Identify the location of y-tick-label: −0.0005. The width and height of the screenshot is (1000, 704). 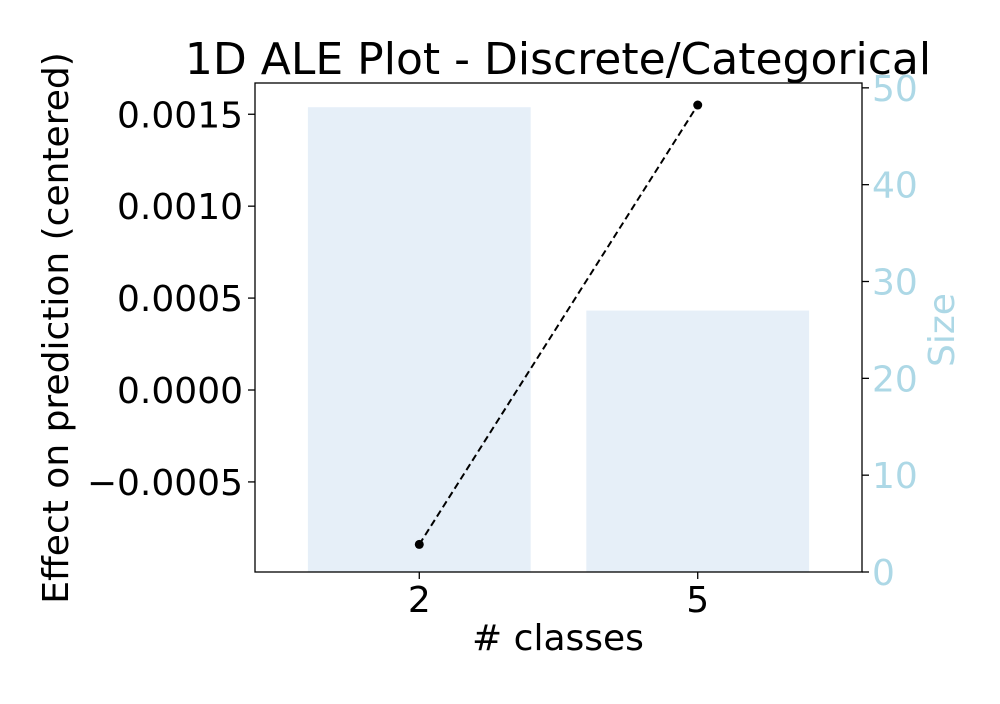
(165, 483).